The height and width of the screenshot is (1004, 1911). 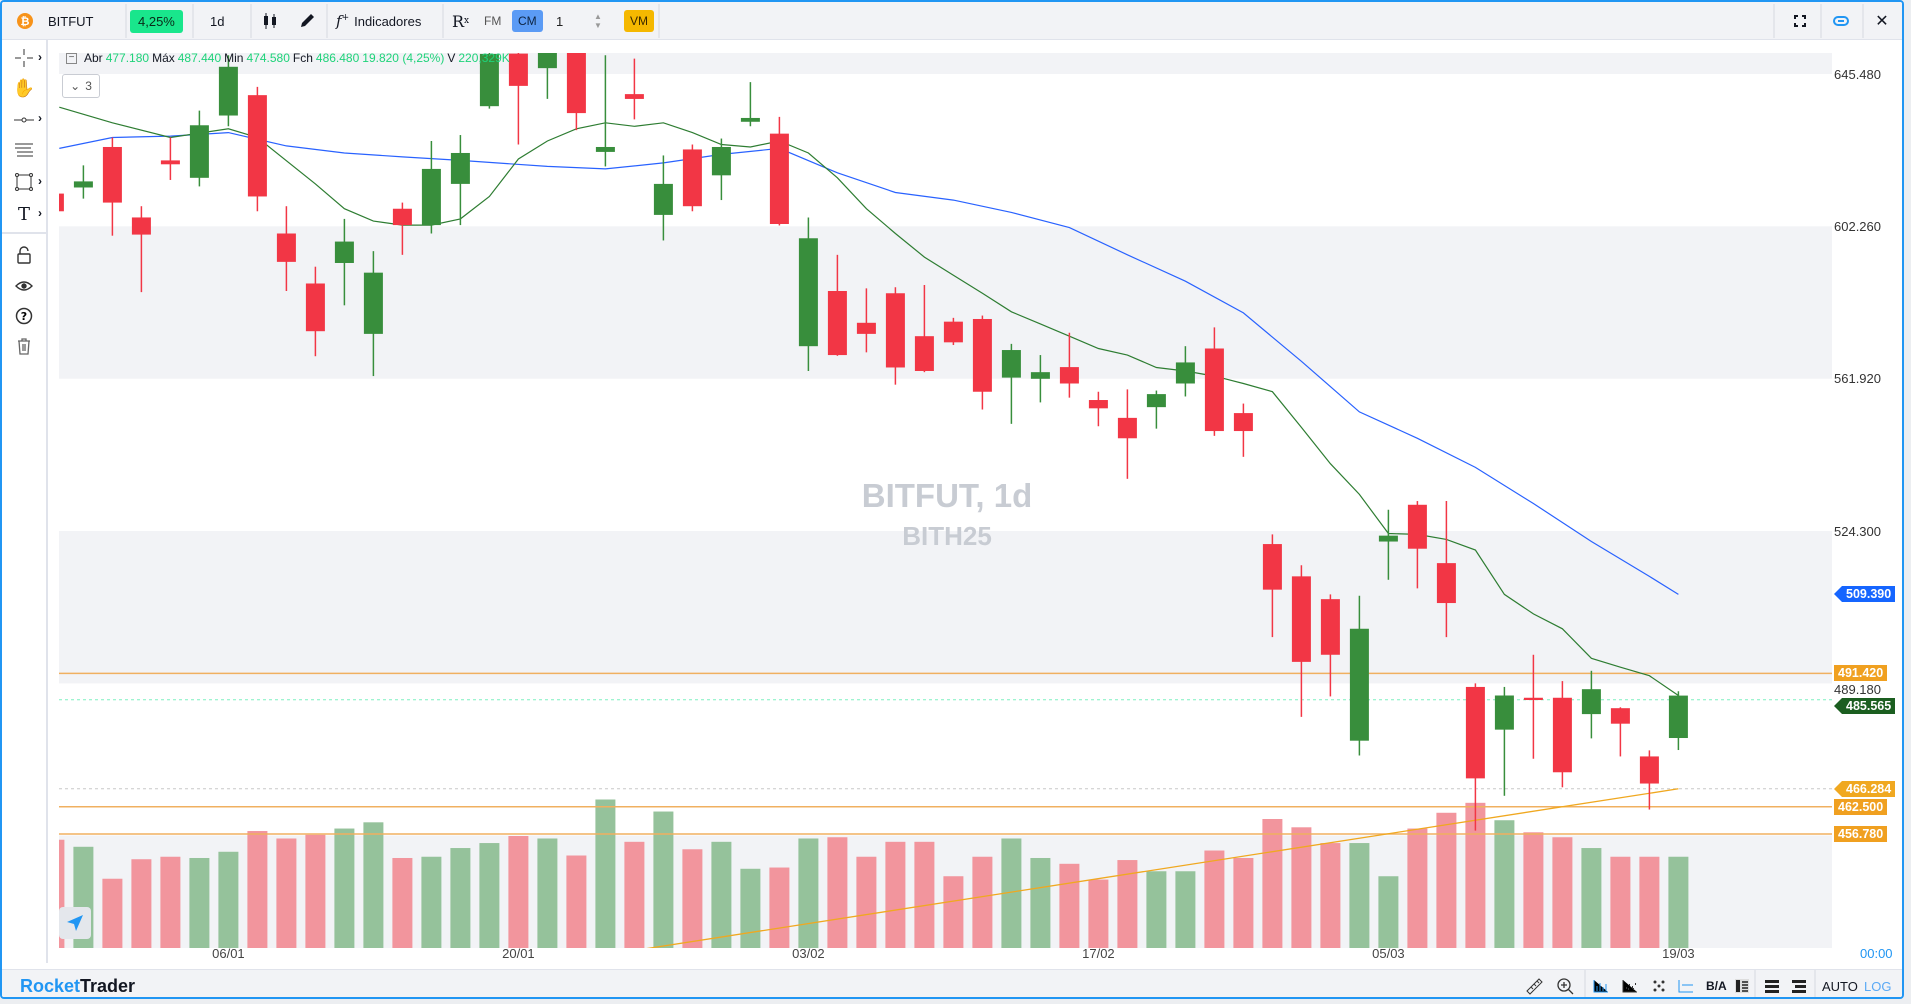 What do you see at coordinates (945, 302) in the screenshot?
I see `price-band` at bounding box center [945, 302].